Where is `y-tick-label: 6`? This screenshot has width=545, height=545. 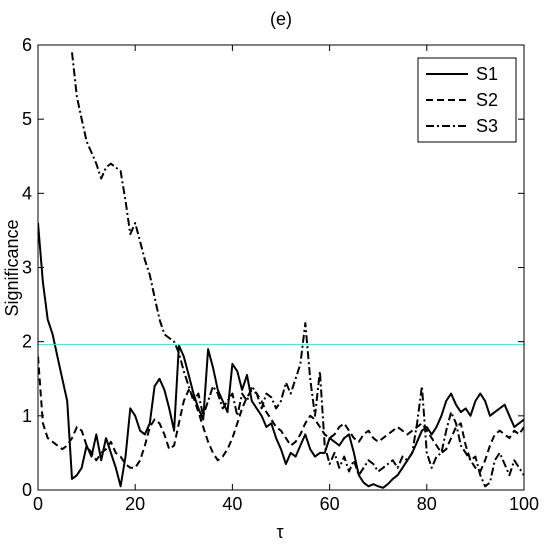 y-tick-label: 6 is located at coordinates (27, 45).